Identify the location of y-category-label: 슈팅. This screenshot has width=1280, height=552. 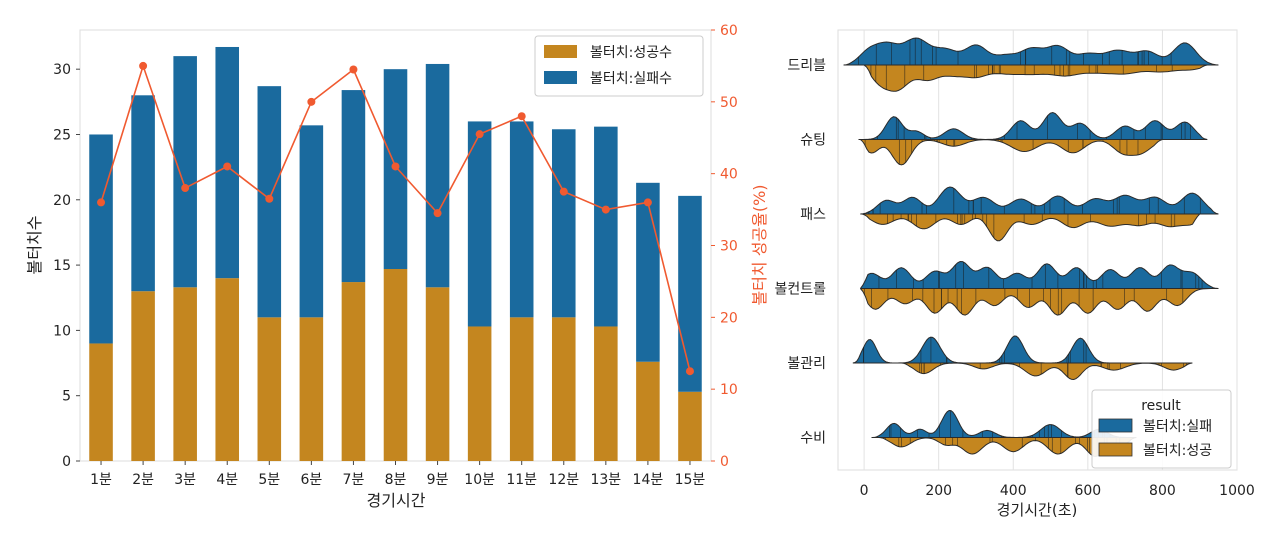
(813, 141).